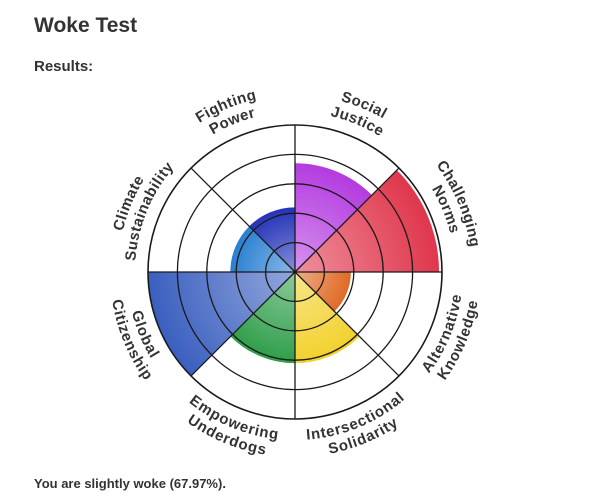 The image size is (614, 500). I want to click on result-summary: You are slightly woke (67.97%)., so click(130, 483).